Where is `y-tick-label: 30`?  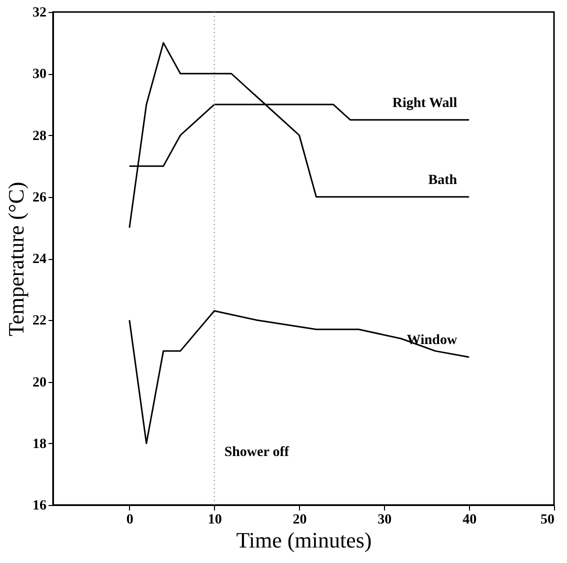 y-tick-label: 30 is located at coordinates (39, 74).